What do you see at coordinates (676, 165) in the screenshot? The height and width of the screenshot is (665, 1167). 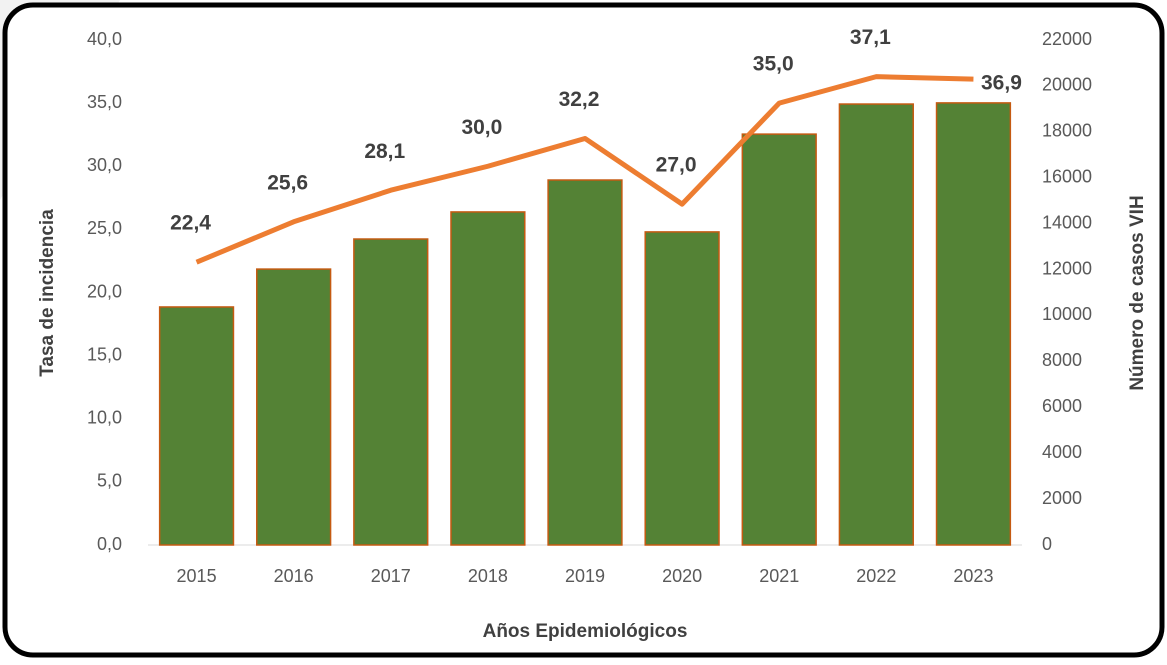 I see `data-label: 27,0` at bounding box center [676, 165].